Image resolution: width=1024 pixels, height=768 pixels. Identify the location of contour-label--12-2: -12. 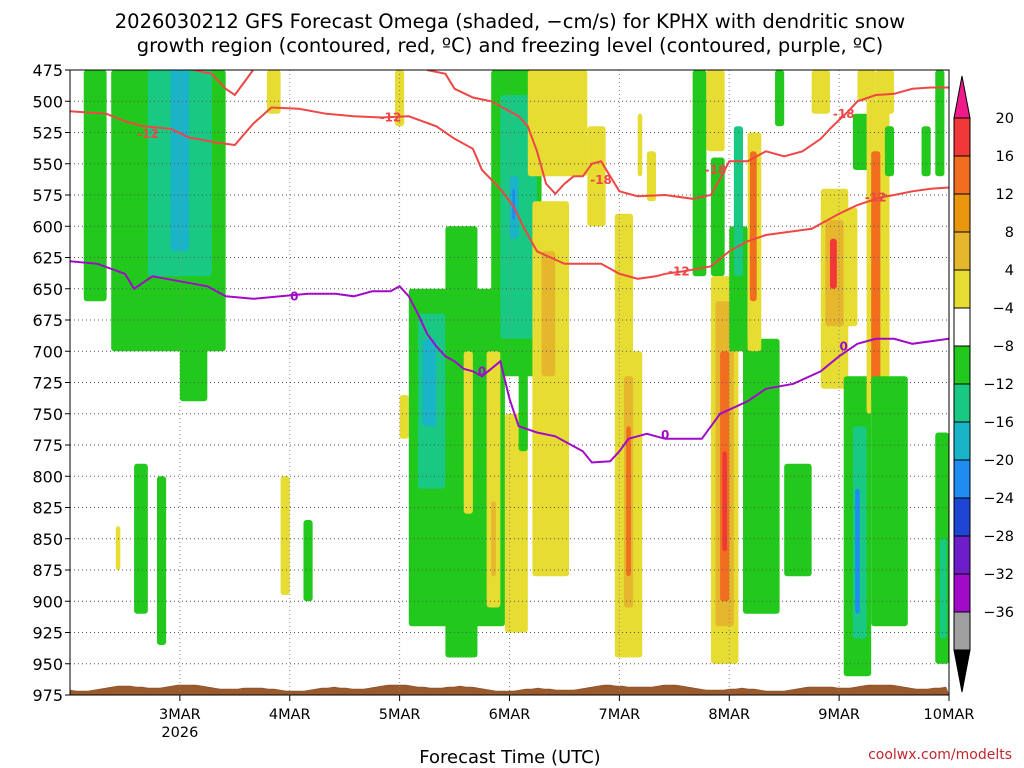
(679, 271).